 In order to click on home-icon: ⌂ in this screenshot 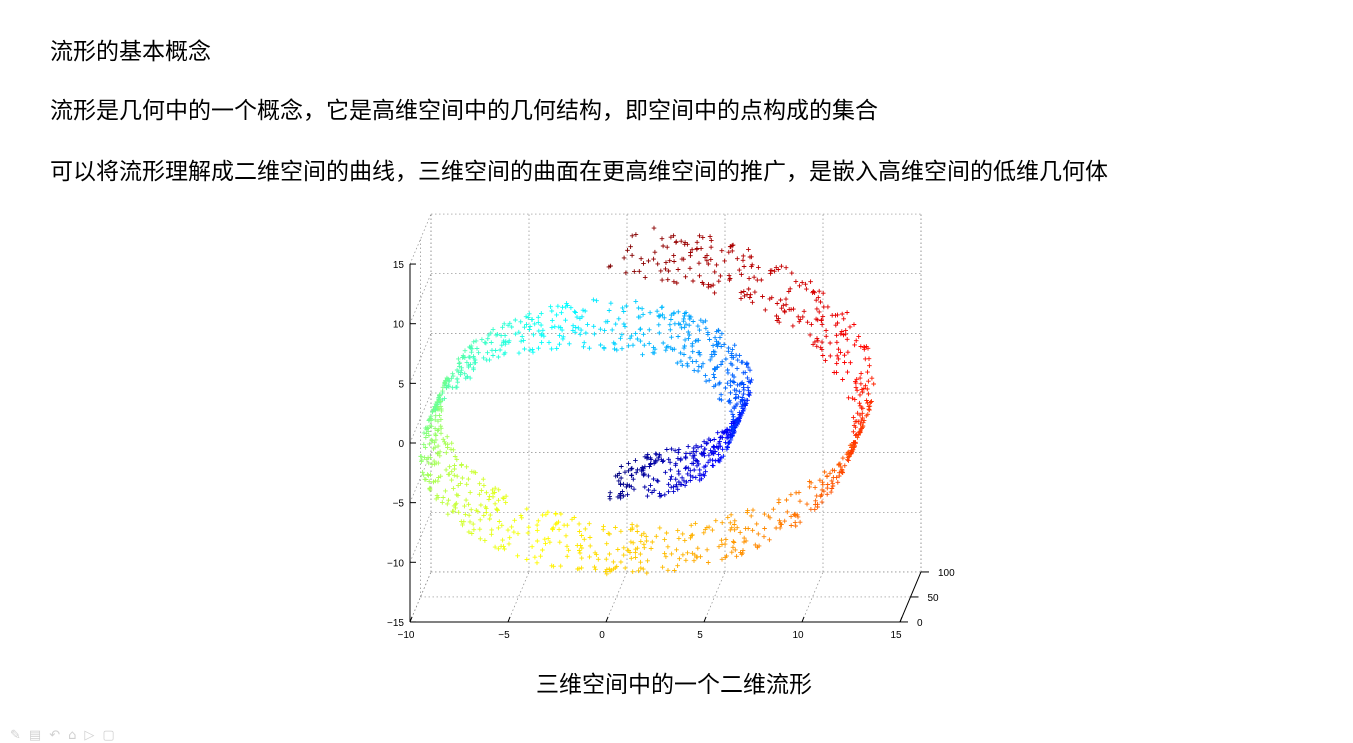, I will do `click(76, 735)`.